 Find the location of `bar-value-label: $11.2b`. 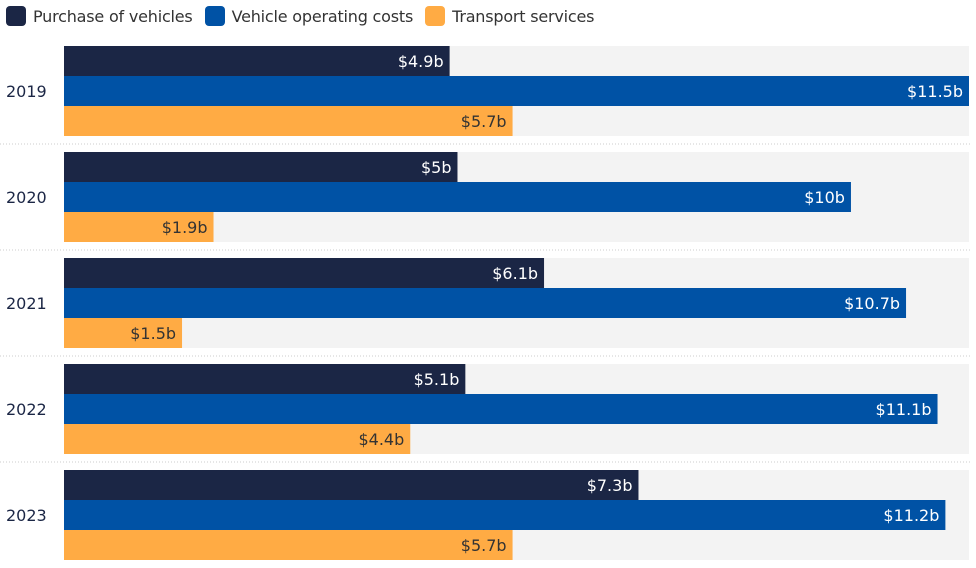

bar-value-label: $11.2b is located at coordinates (911, 515).